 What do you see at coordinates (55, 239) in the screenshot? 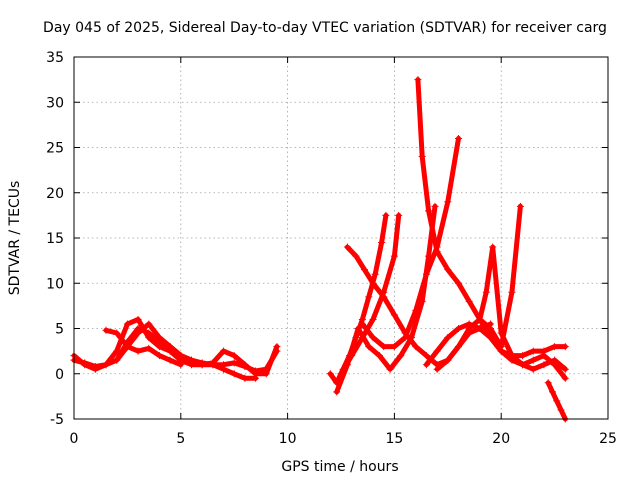
I see `y-tick-label: 15` at bounding box center [55, 239].